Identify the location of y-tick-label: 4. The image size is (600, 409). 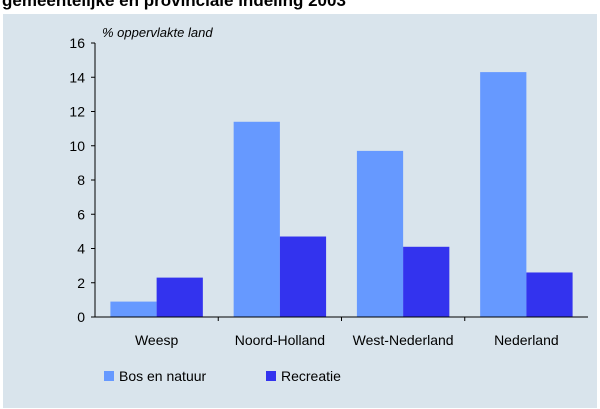
(81, 249).